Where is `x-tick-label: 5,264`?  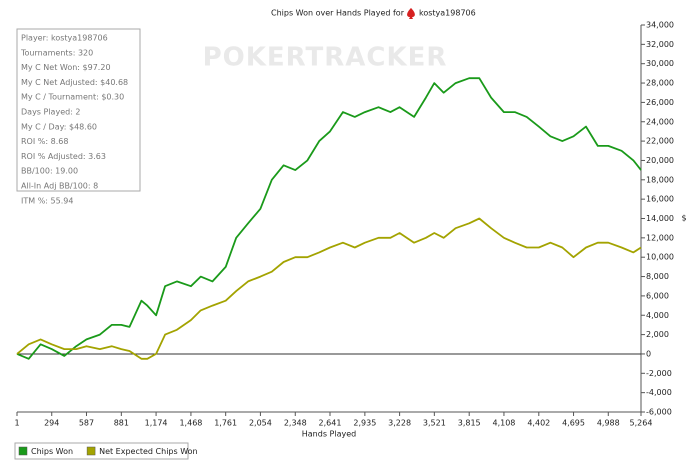 x-tick-label: 5,264 is located at coordinates (641, 423).